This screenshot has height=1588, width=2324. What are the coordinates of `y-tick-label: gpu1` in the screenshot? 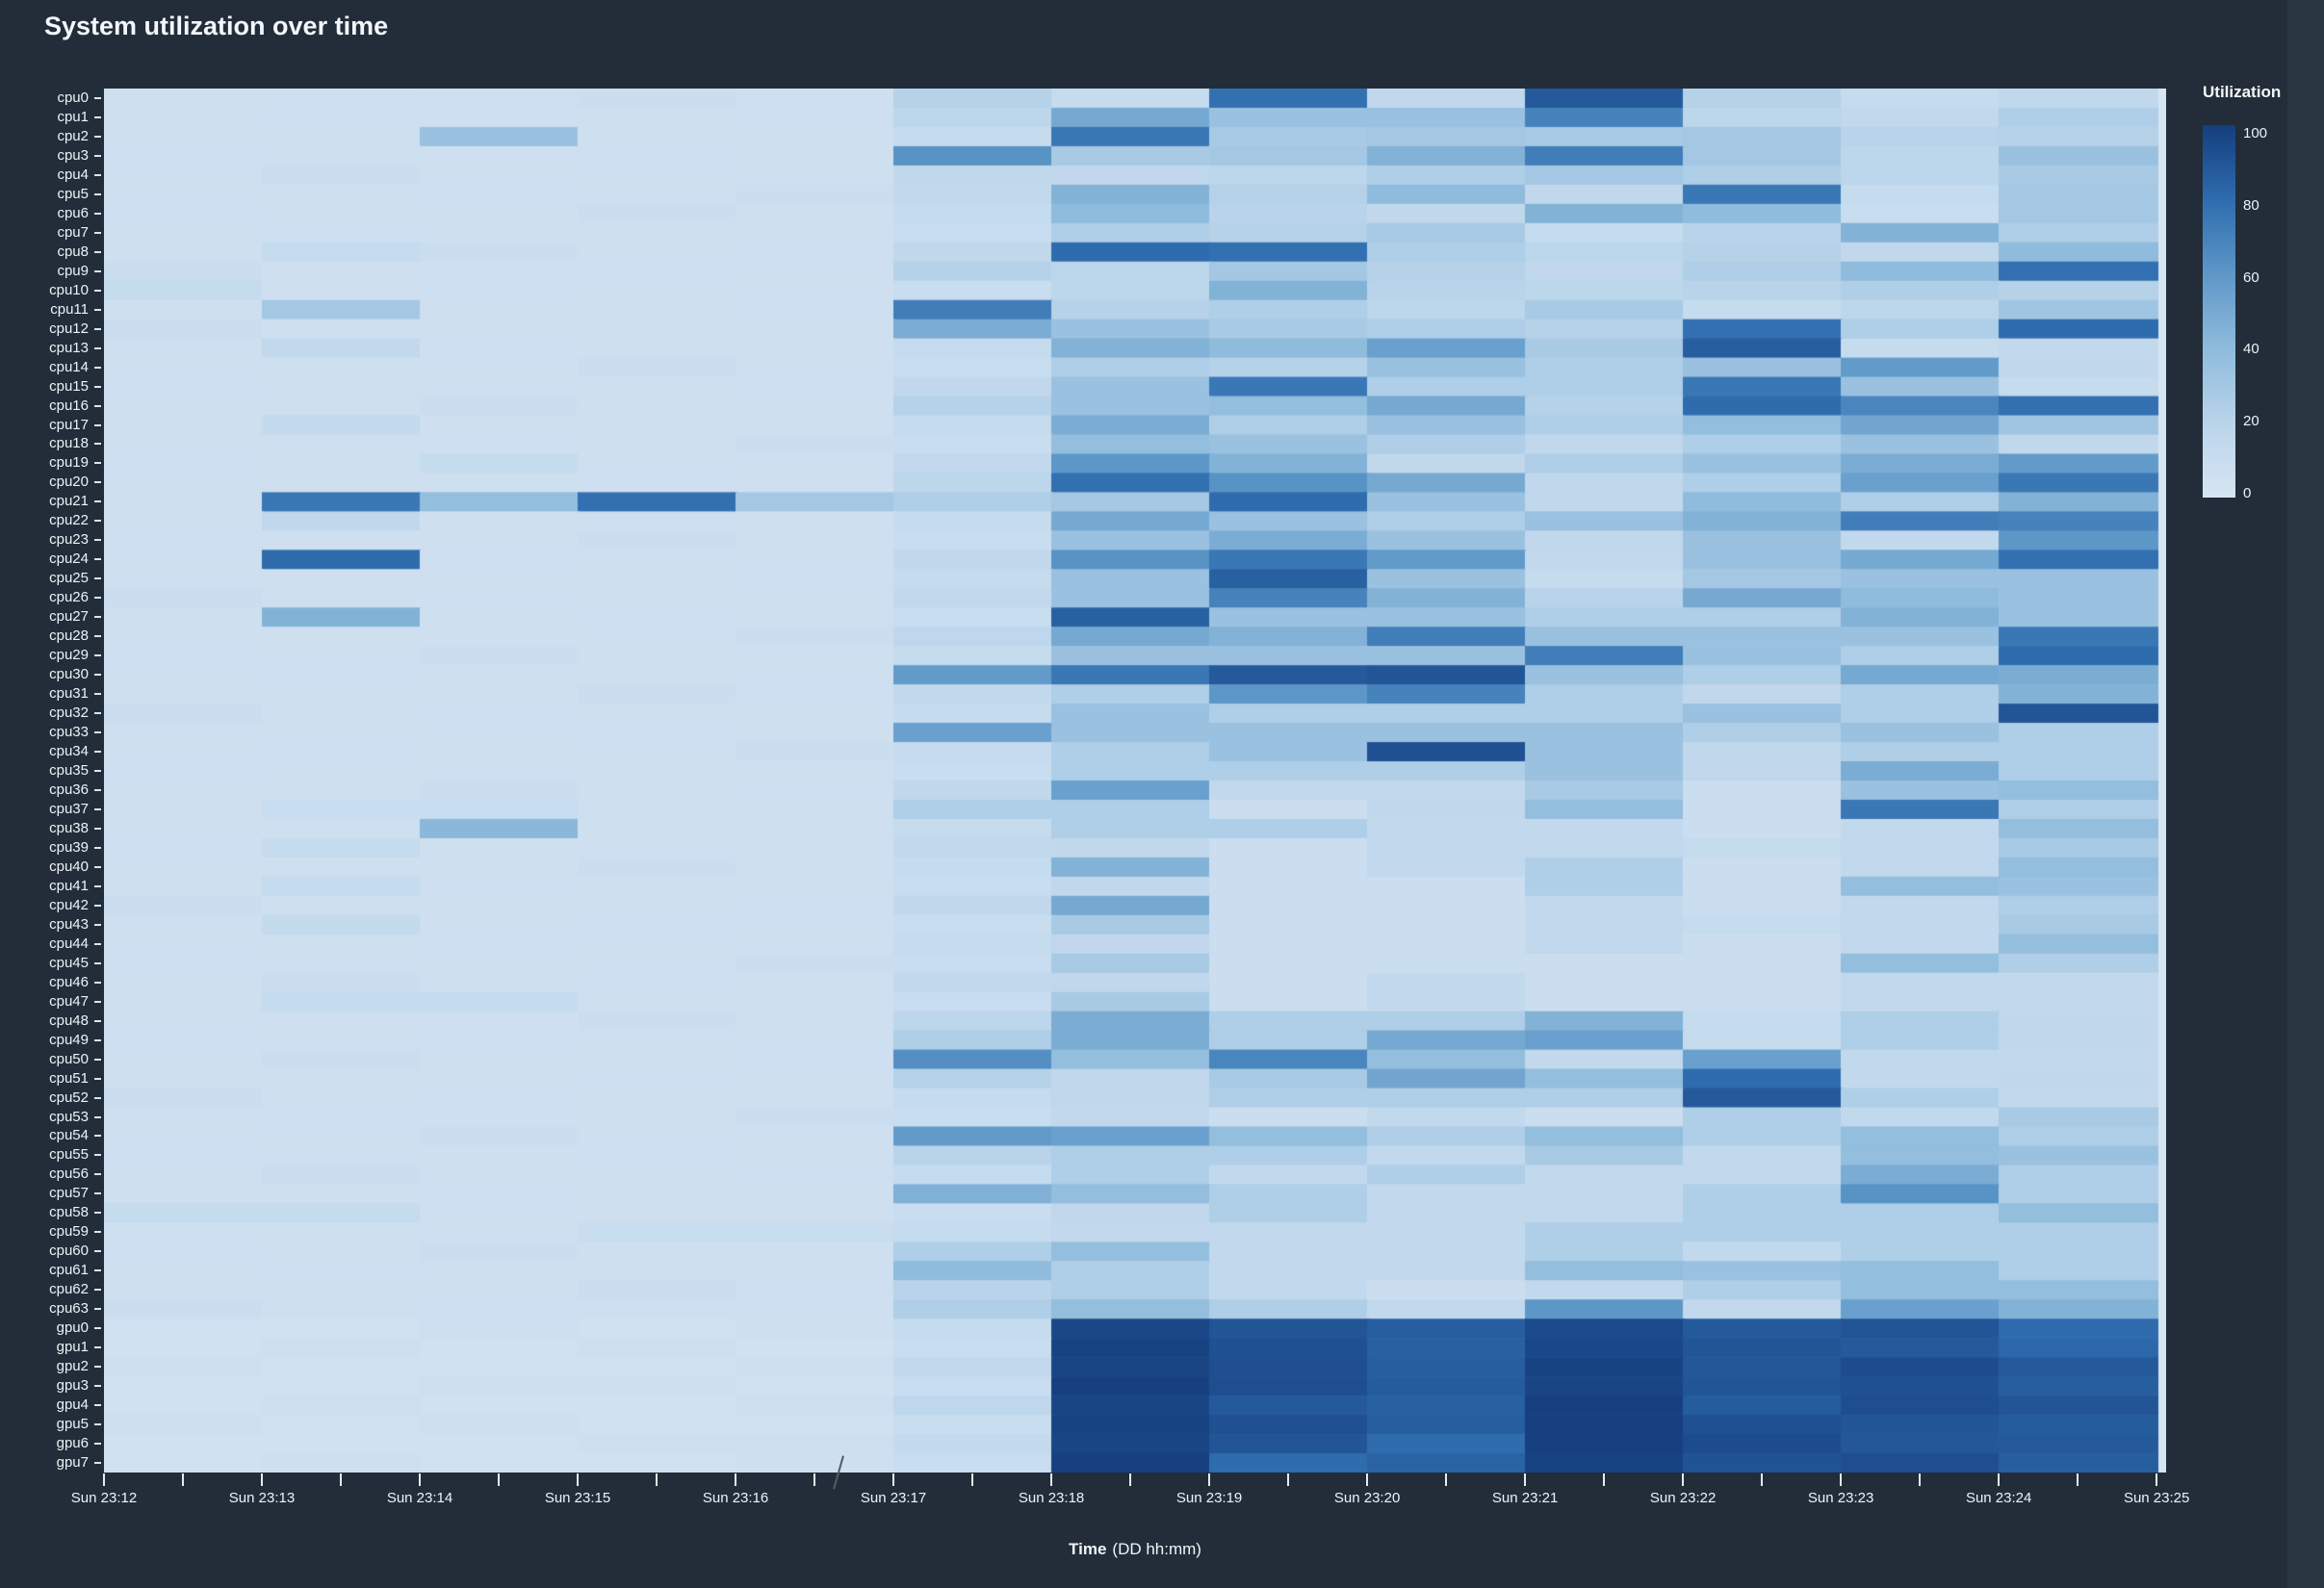 It's located at (72, 1347).